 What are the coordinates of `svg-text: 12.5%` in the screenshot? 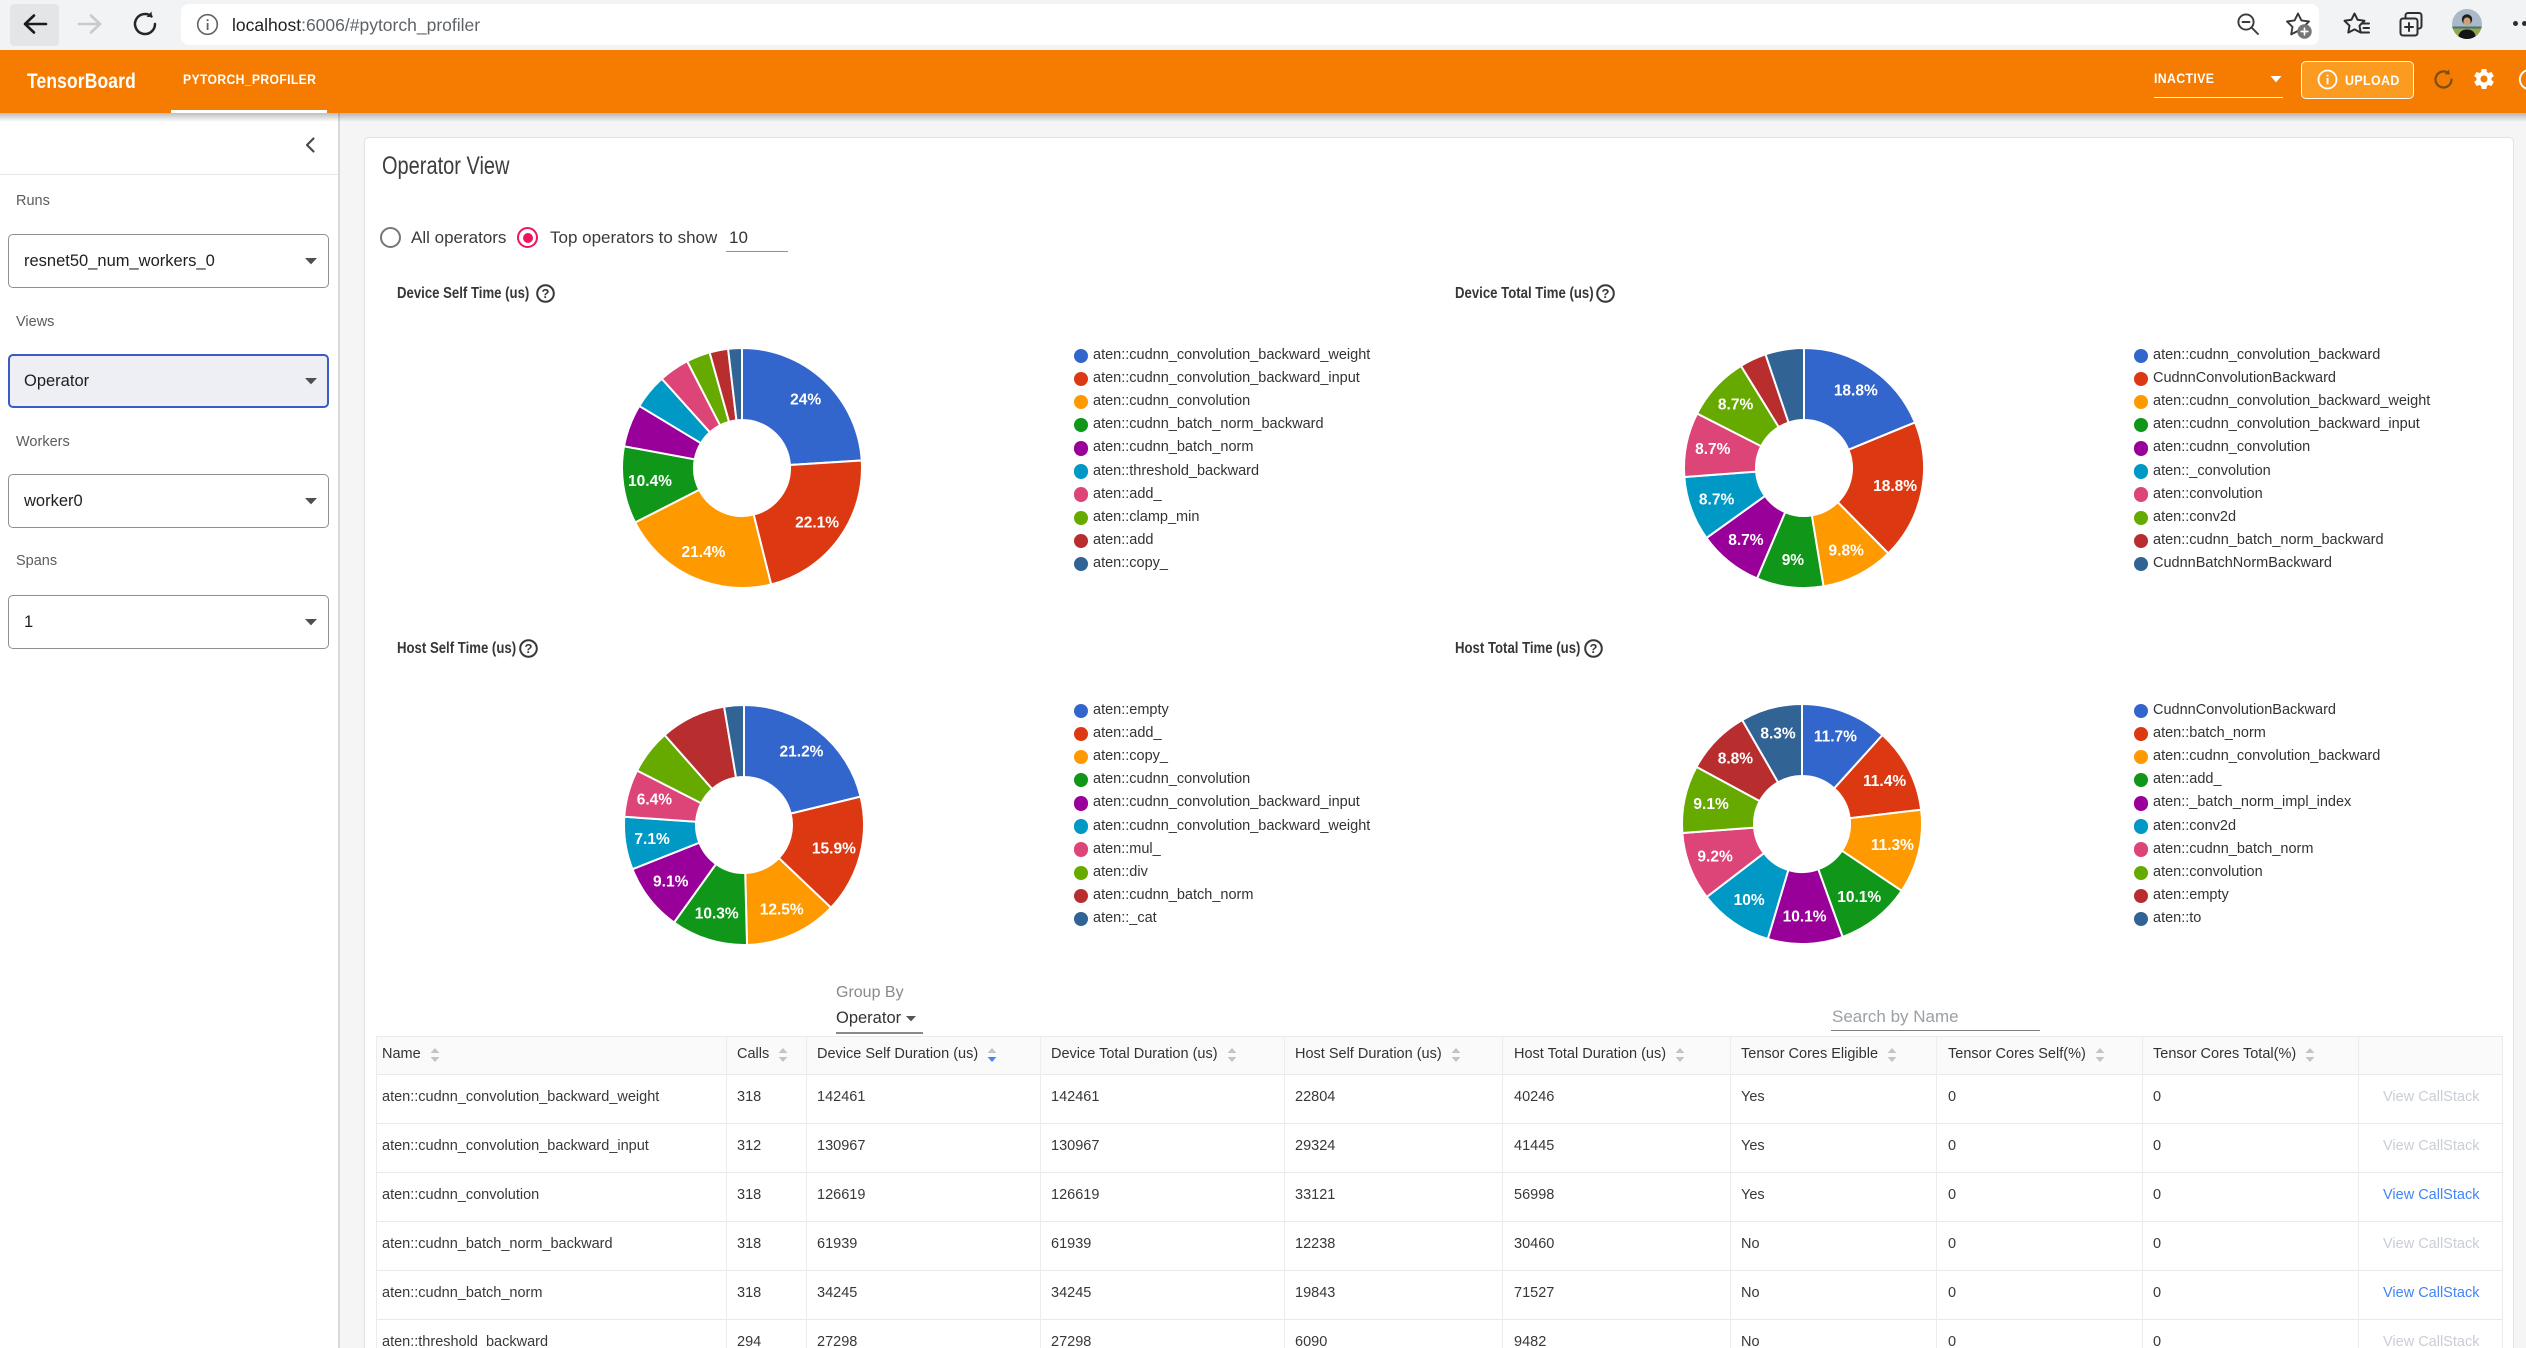 It's located at (782, 909).